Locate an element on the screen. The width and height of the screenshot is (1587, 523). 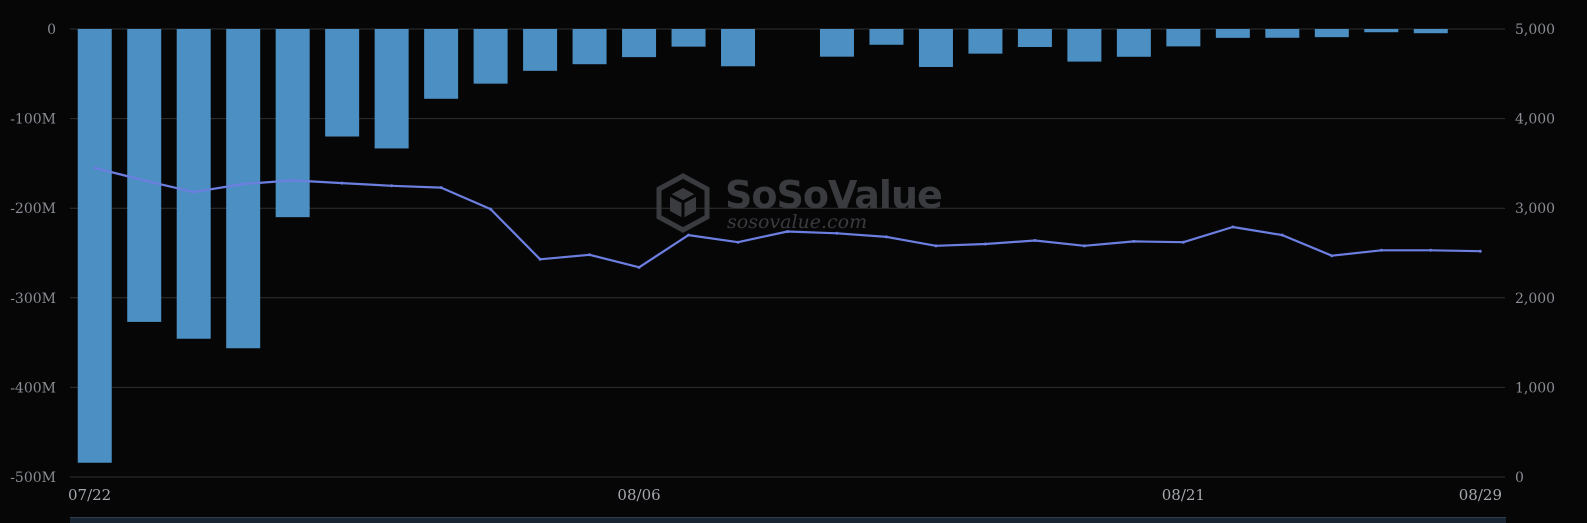
right-tick-label: 0 is located at coordinates (1519, 478).